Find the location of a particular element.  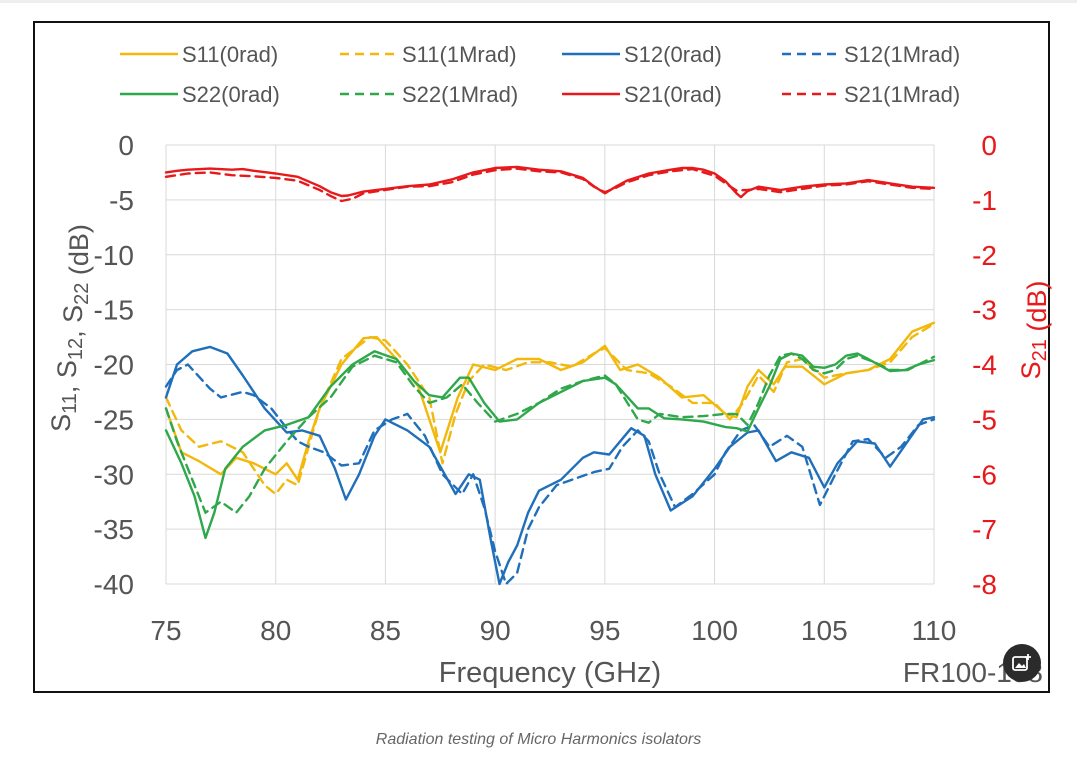

x-tick-label: 90 is located at coordinates (495, 630).